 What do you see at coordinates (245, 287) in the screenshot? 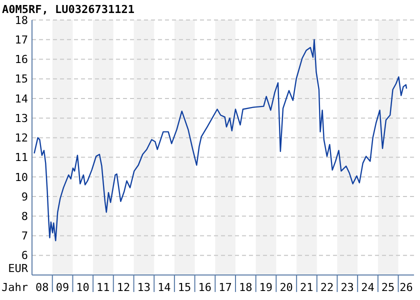
I see `x-tick-label: 18` at bounding box center [245, 287].